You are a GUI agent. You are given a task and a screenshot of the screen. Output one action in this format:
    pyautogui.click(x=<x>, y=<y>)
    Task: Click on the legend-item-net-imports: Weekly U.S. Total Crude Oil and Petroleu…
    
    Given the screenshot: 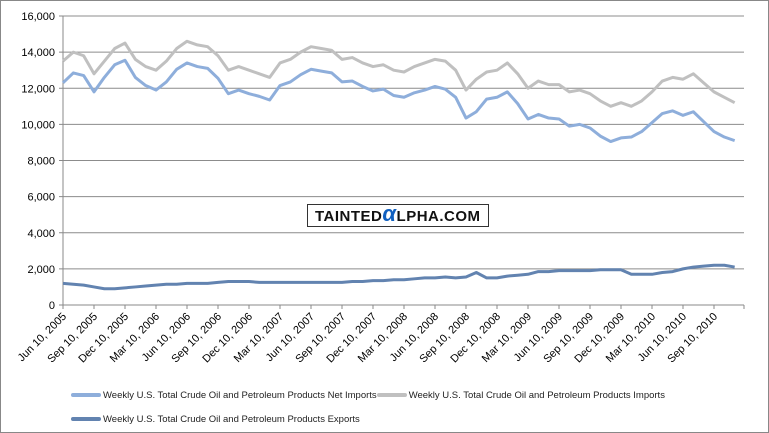 What is the action you would take?
    pyautogui.click(x=224, y=395)
    